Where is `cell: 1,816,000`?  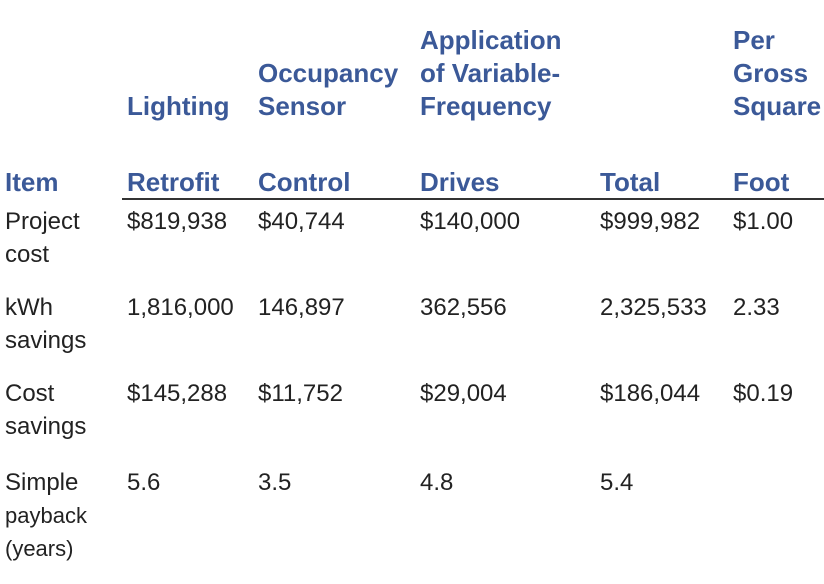 cell: 1,816,000 is located at coordinates (180, 307).